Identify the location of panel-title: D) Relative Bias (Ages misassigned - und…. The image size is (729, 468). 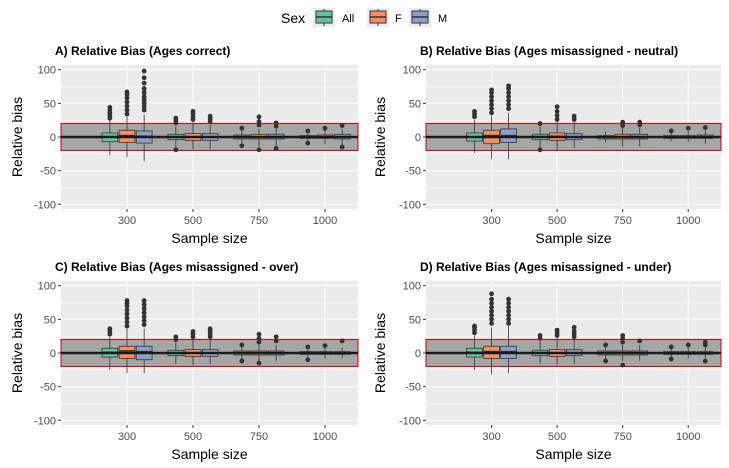
(545, 267).